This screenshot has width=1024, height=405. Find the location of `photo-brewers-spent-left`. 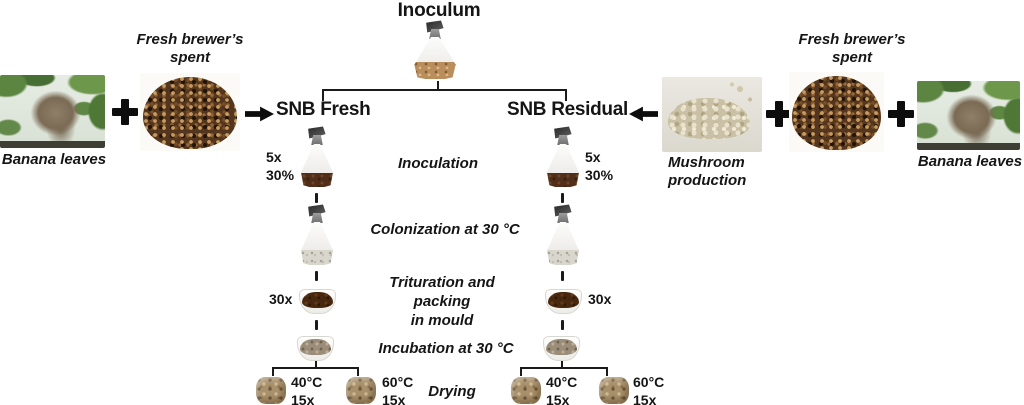

photo-brewers-spent-left is located at coordinates (190, 112).